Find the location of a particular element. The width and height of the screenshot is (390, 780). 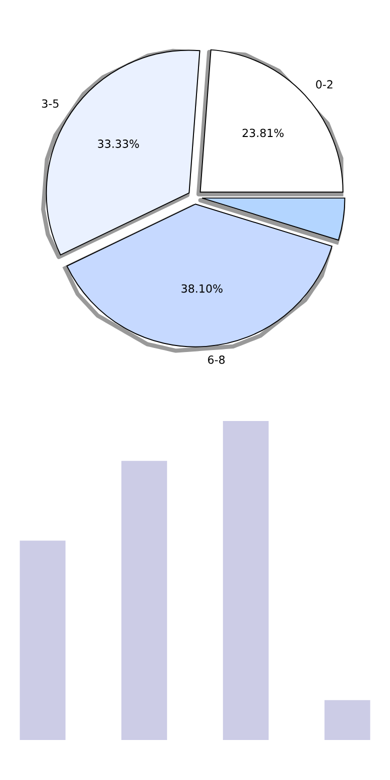

data-label: 23.81% is located at coordinates (263, 133).